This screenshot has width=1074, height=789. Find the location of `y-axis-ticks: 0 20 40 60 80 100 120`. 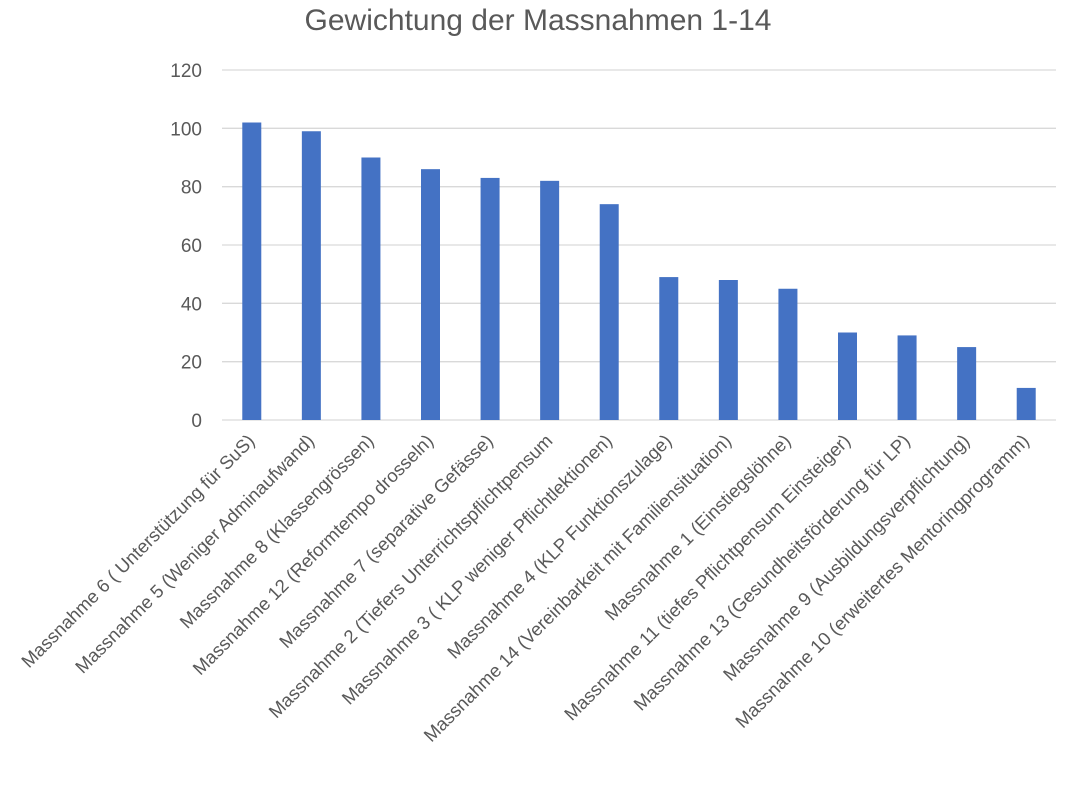

y-axis-ticks: 0 20 40 60 80 100 120 is located at coordinates (186, 246).